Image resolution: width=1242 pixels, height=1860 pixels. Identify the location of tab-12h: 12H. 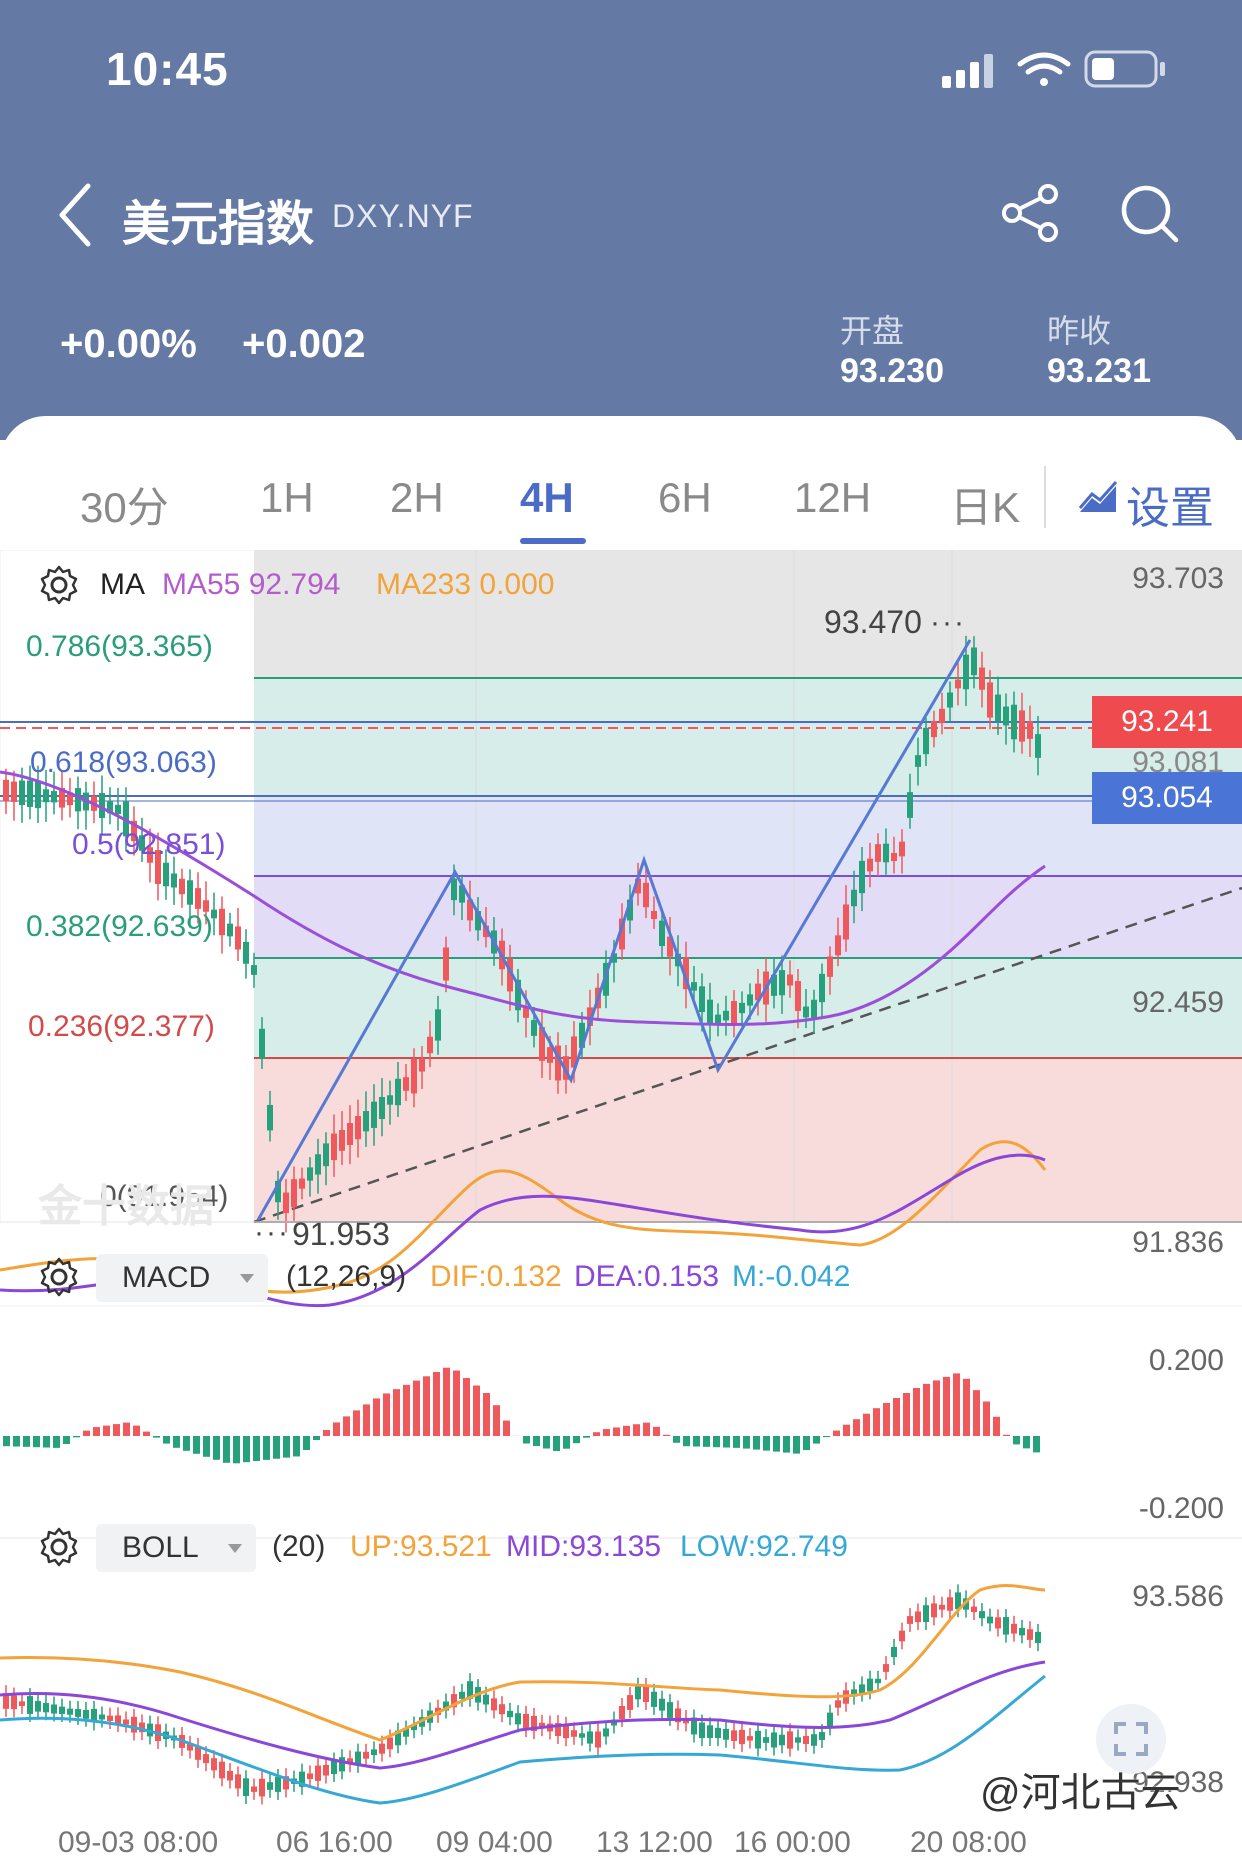
(832, 498).